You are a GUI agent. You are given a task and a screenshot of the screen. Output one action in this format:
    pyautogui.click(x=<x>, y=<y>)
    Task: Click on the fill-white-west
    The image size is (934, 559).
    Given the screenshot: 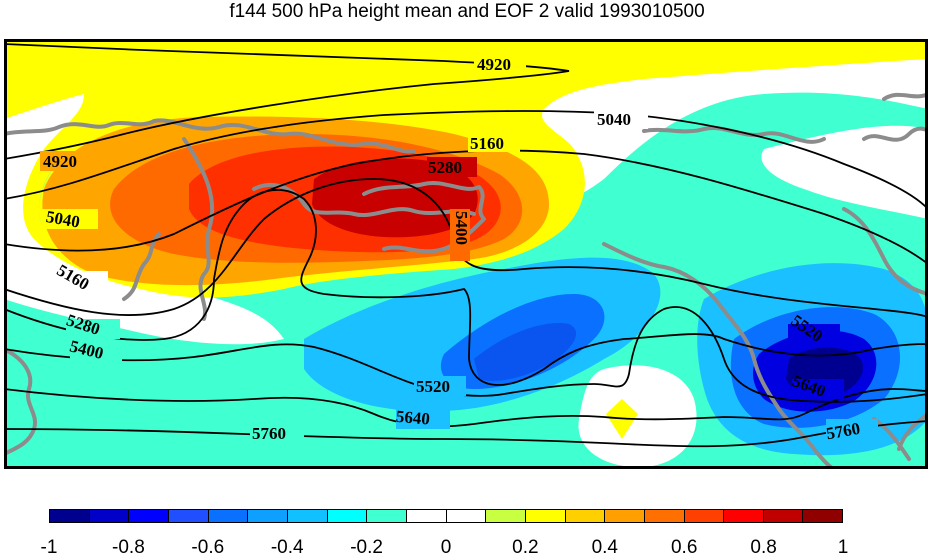 What is the action you would take?
    pyautogui.click(x=144, y=294)
    